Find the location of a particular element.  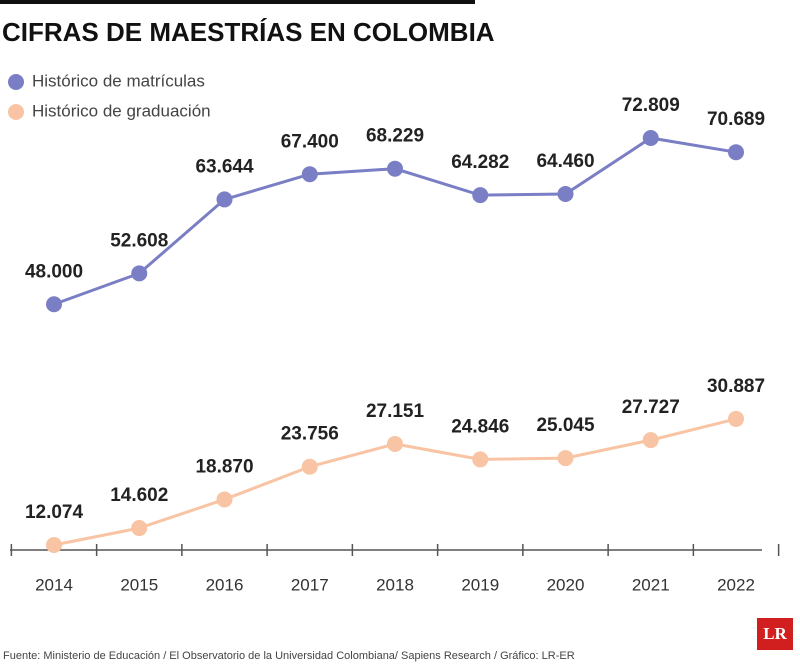

x-tick-label: 2014 is located at coordinates (54, 584).